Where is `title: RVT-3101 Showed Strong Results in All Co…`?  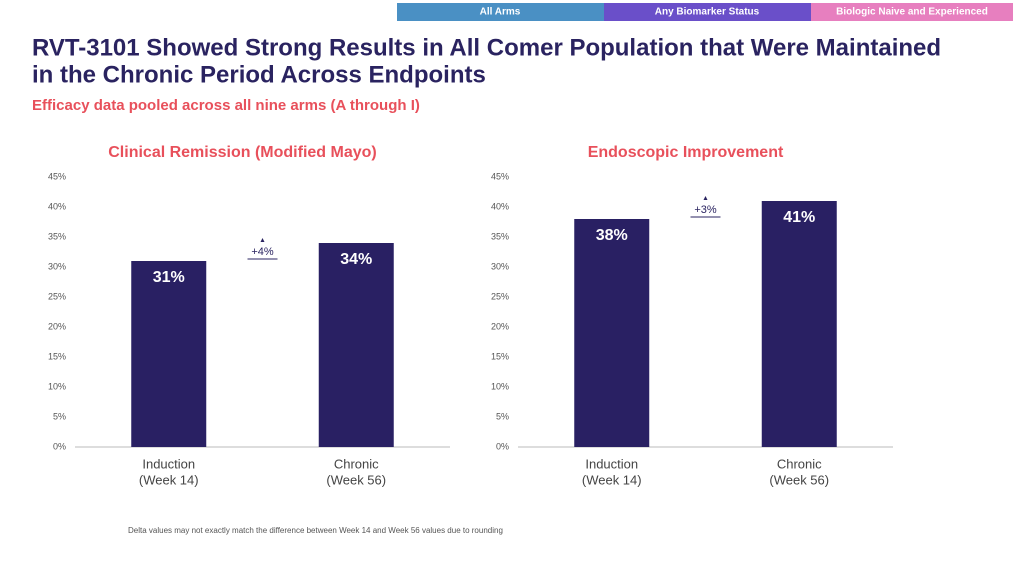
title: RVT-3101 Showed Strong Results in All Co… is located at coordinates (486, 47).